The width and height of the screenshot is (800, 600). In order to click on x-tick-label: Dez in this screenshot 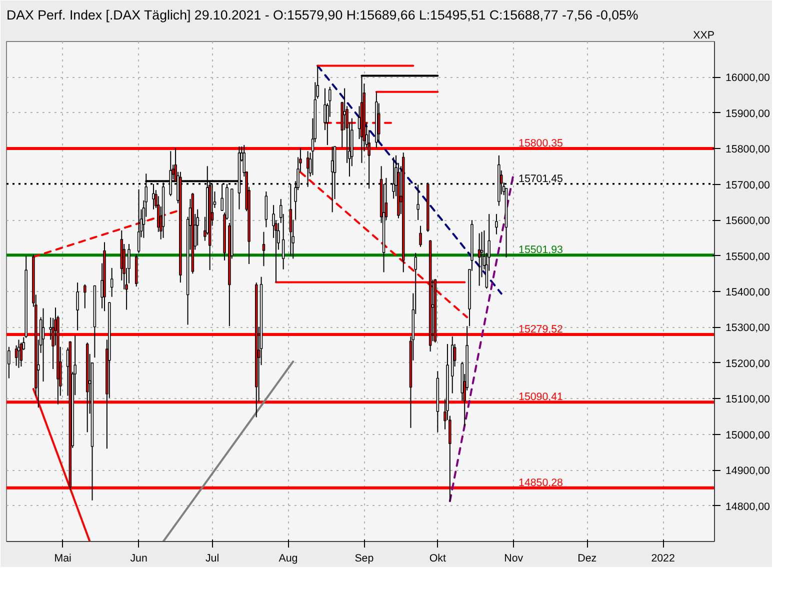, I will do `click(587, 558)`.